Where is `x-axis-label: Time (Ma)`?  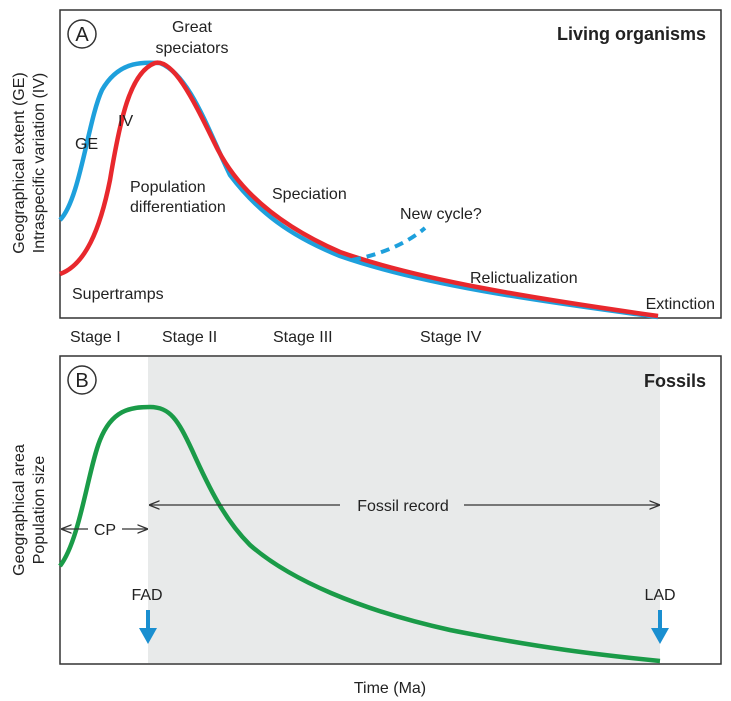 x-axis-label: Time (Ma) is located at coordinates (390, 688).